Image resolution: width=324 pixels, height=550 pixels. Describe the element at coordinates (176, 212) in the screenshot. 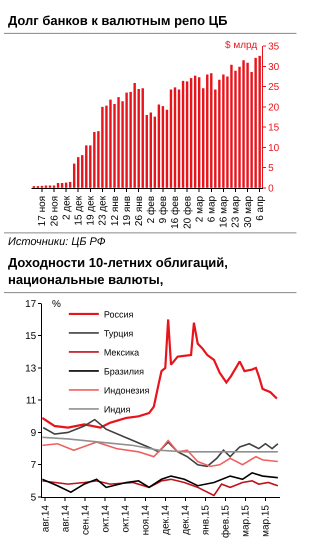

I see `x-tick-label: 16 фев` at that location.